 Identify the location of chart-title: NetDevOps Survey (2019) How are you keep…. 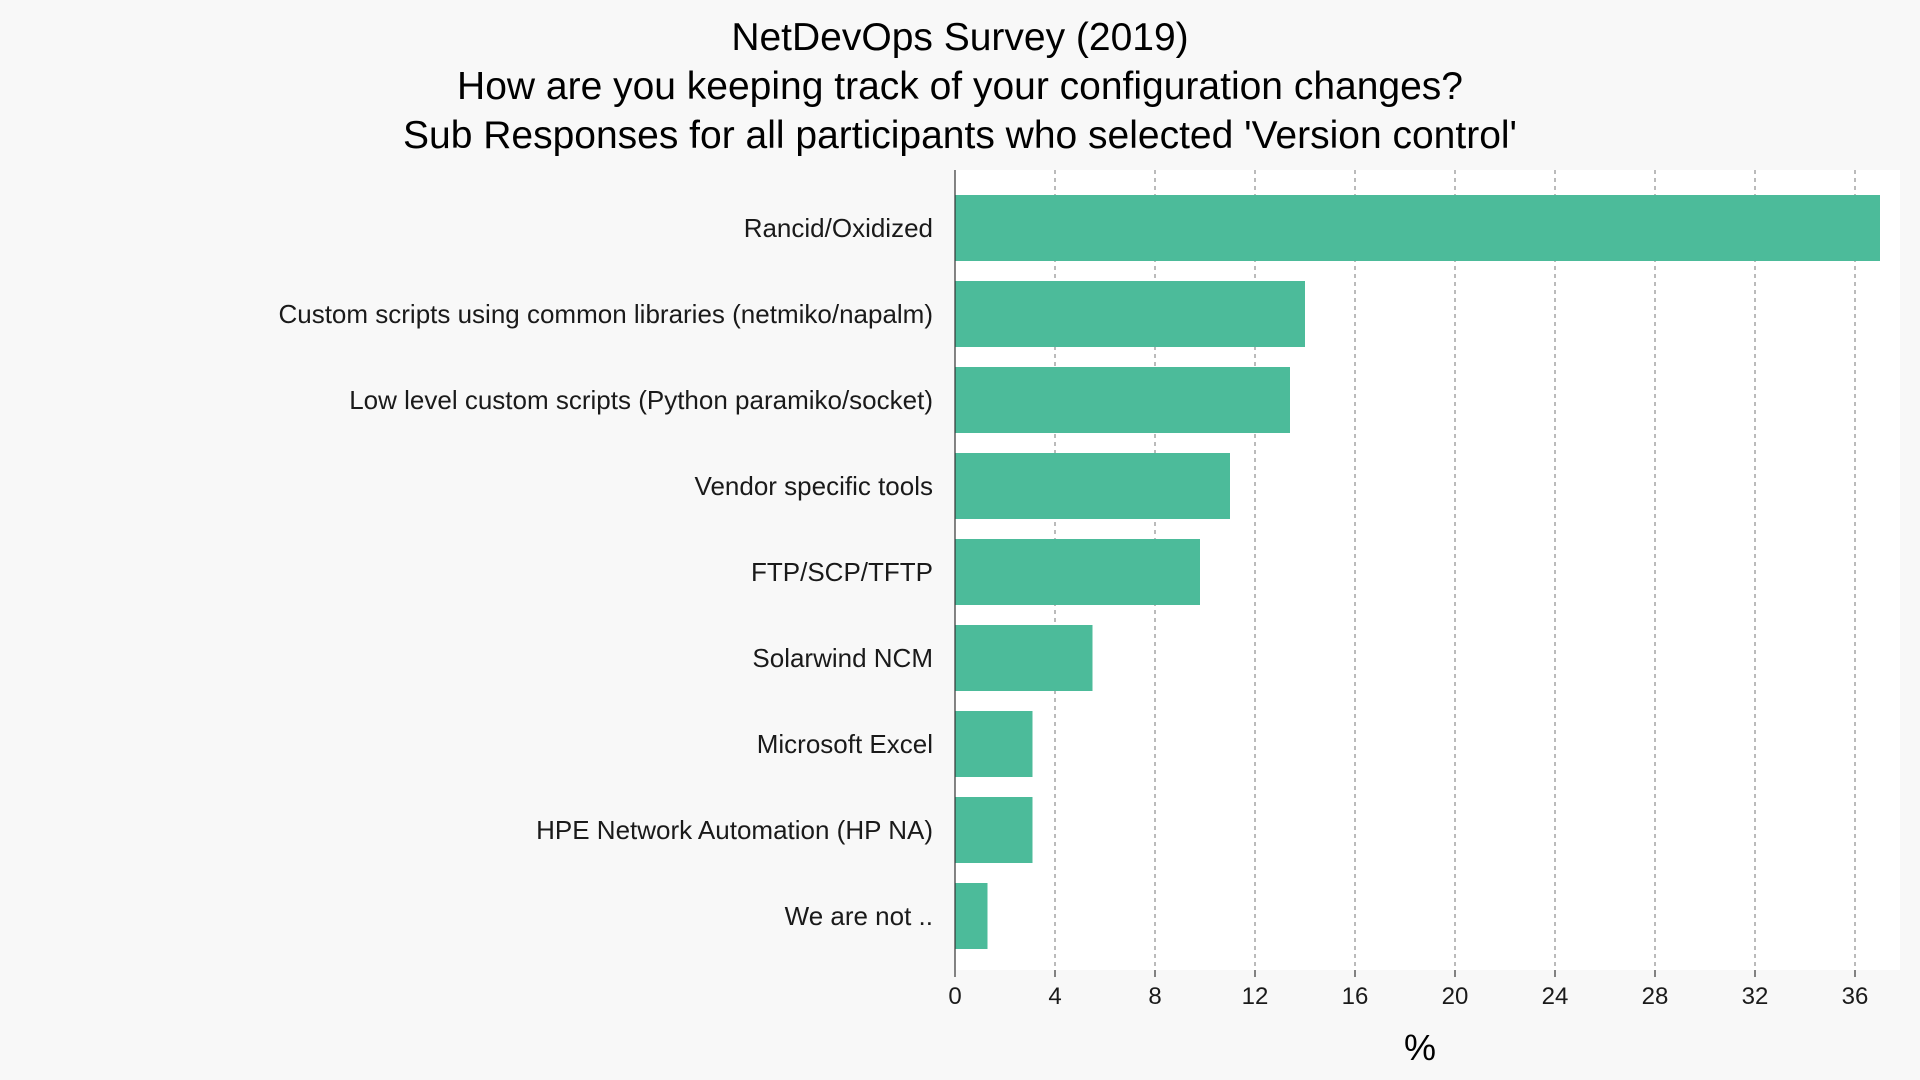
(960, 86).